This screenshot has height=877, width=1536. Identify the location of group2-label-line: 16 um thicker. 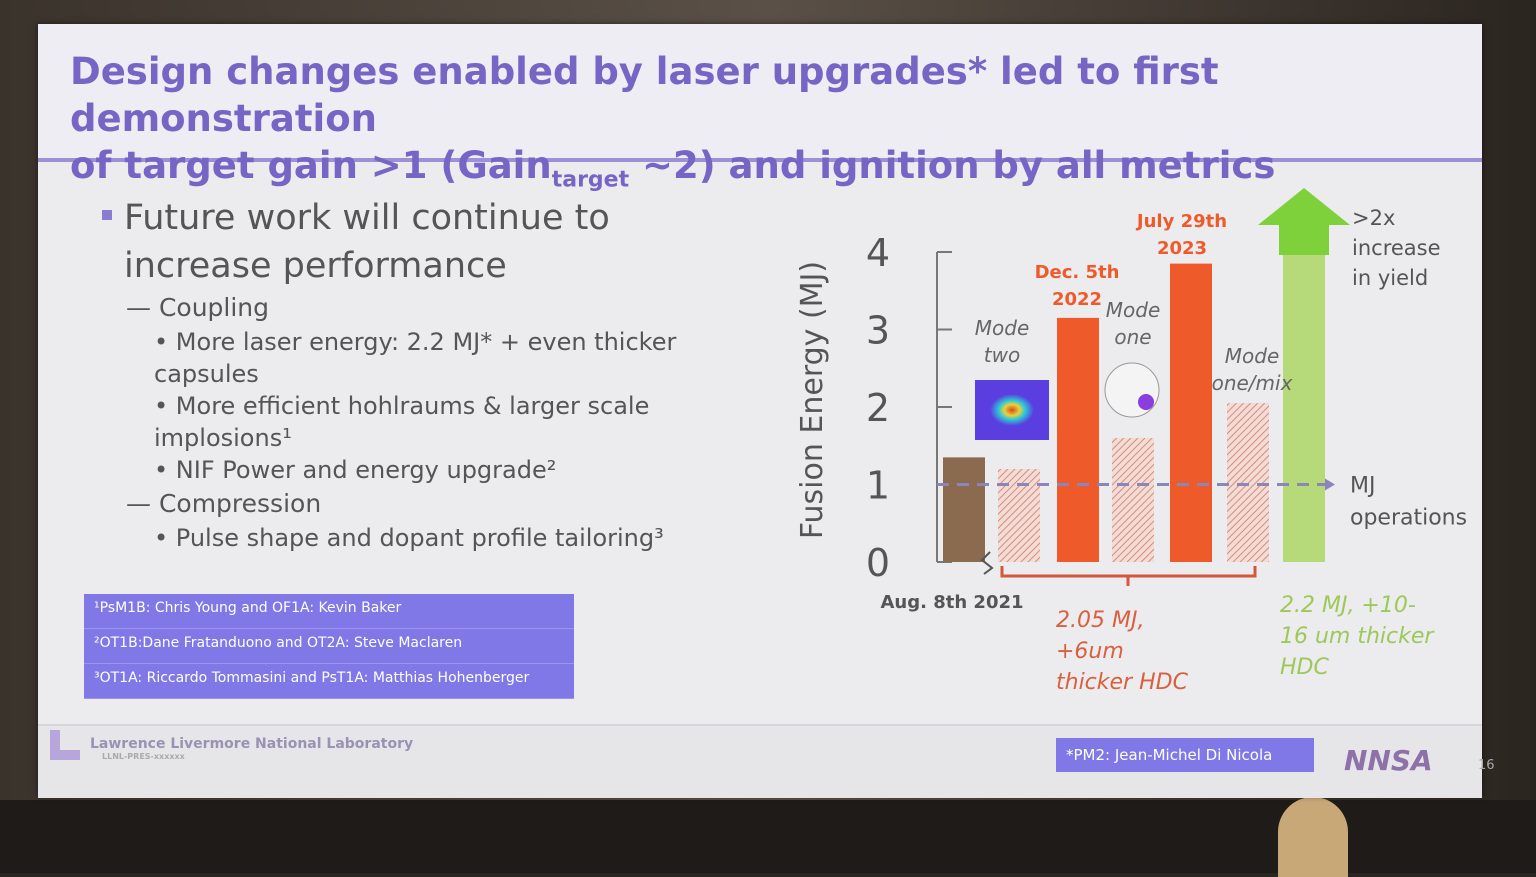
(1357, 636).